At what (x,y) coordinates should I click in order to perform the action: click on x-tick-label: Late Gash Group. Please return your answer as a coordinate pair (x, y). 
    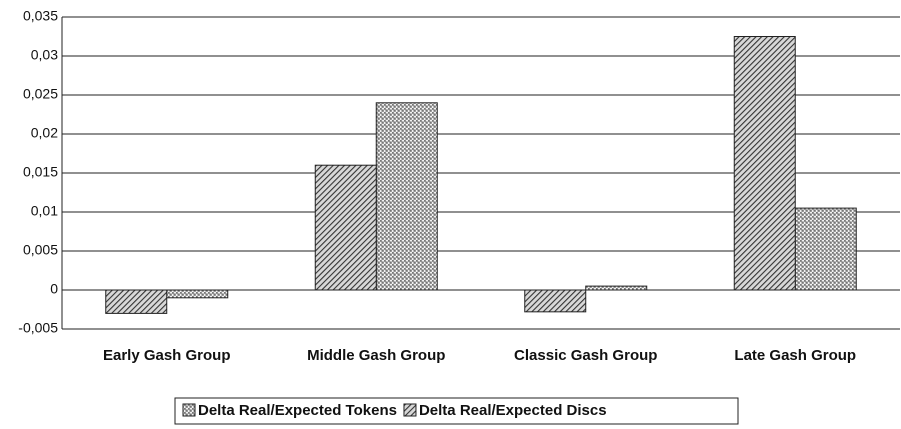
    Looking at the image, I should click on (795, 355).